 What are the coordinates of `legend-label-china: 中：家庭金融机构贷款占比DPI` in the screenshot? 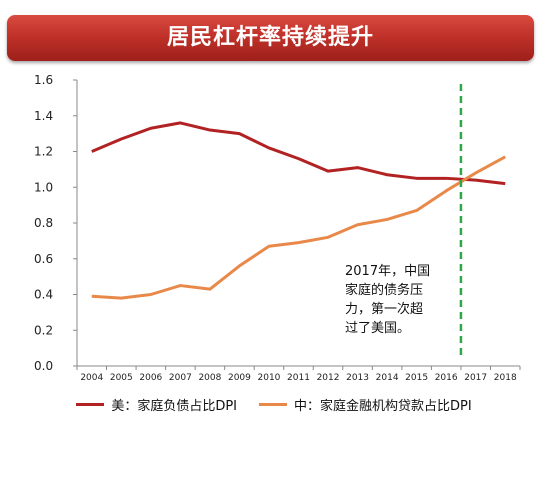 It's located at (383, 406).